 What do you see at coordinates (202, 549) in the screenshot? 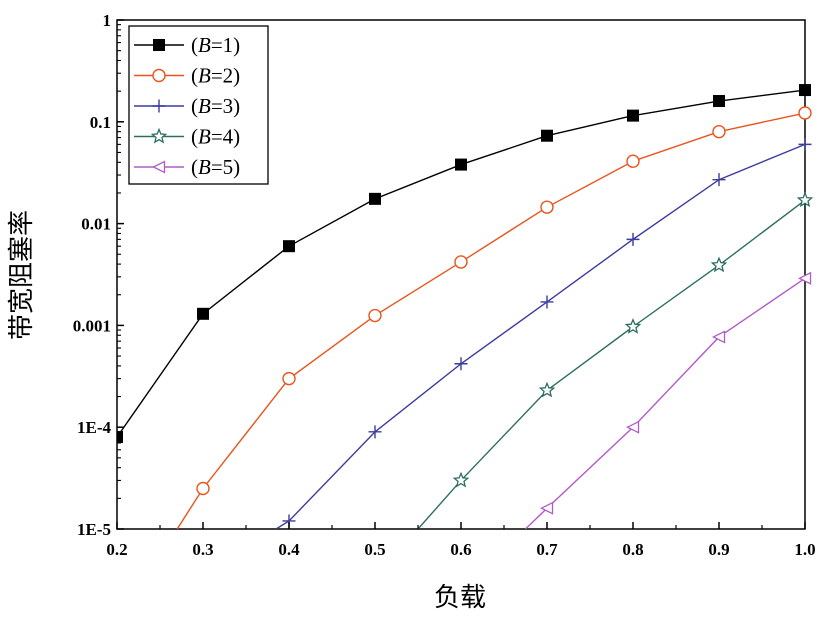
I see `x-tick-label: 0.3` at bounding box center [202, 549].